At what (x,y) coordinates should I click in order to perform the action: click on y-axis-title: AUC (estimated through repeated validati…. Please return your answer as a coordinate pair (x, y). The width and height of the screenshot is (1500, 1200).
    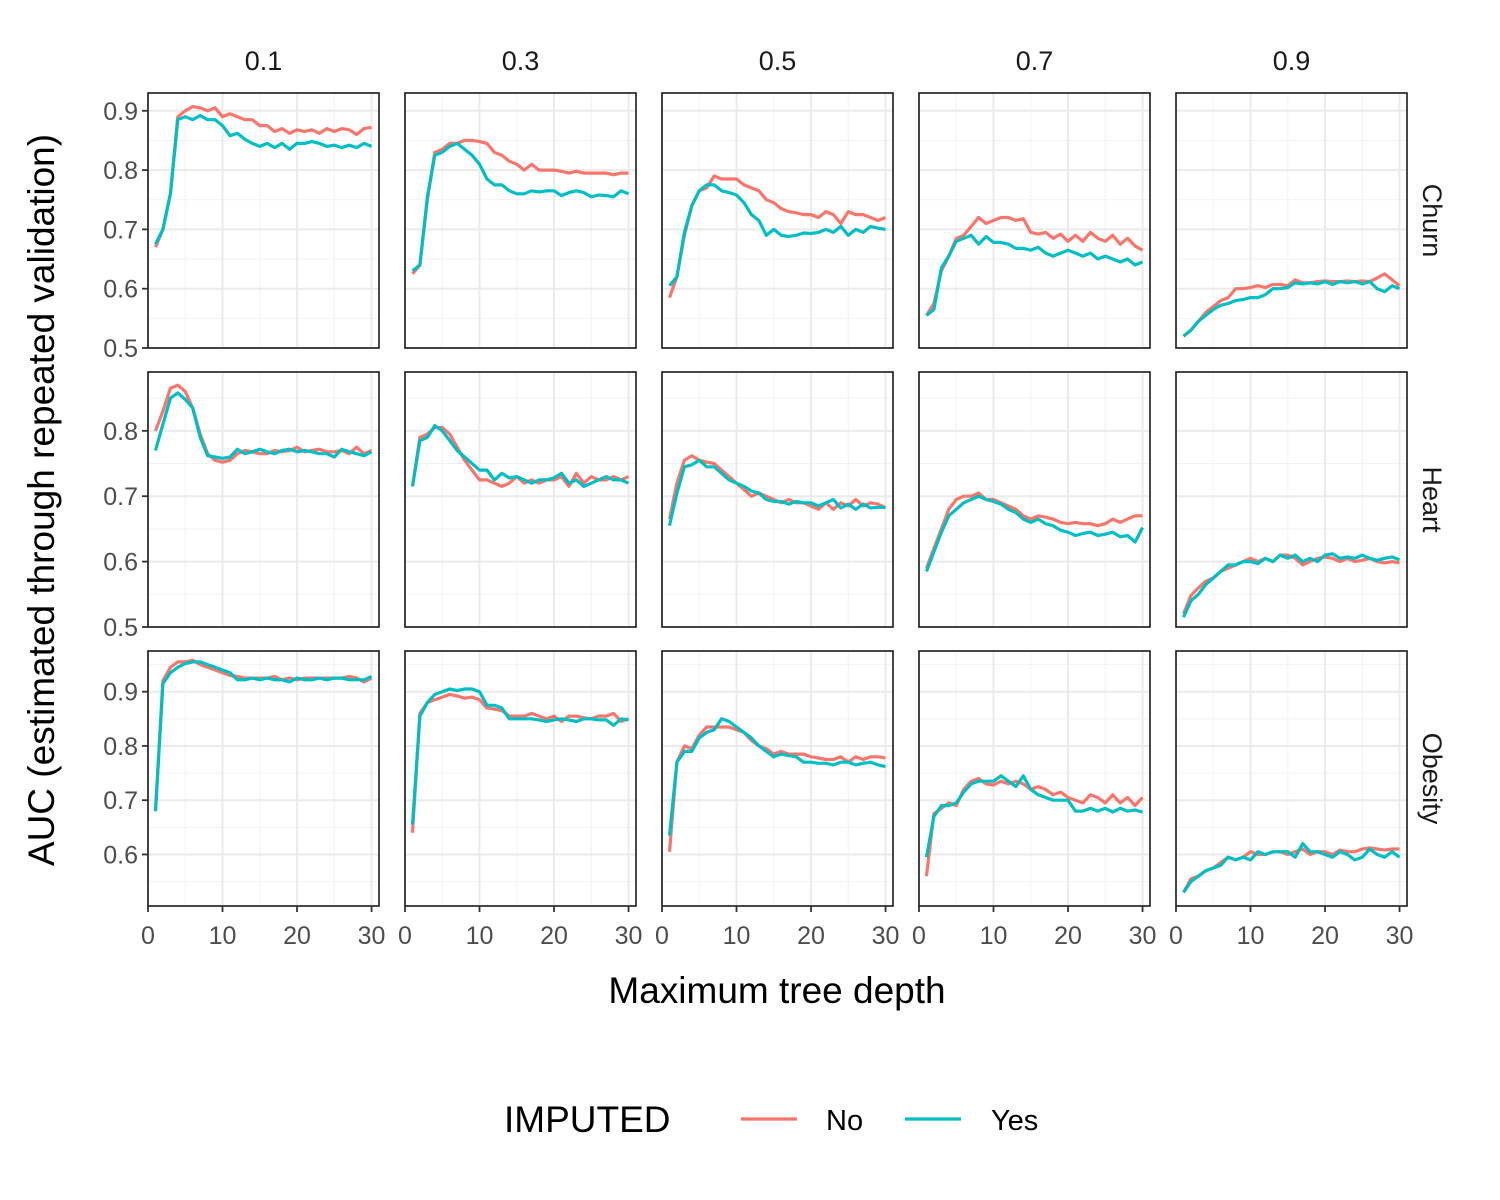
    Looking at the image, I should click on (41, 500).